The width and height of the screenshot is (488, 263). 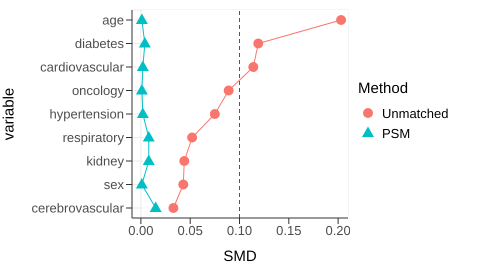 What do you see at coordinates (9, 114) in the screenshot?
I see `y-axis-title: variable` at bounding box center [9, 114].